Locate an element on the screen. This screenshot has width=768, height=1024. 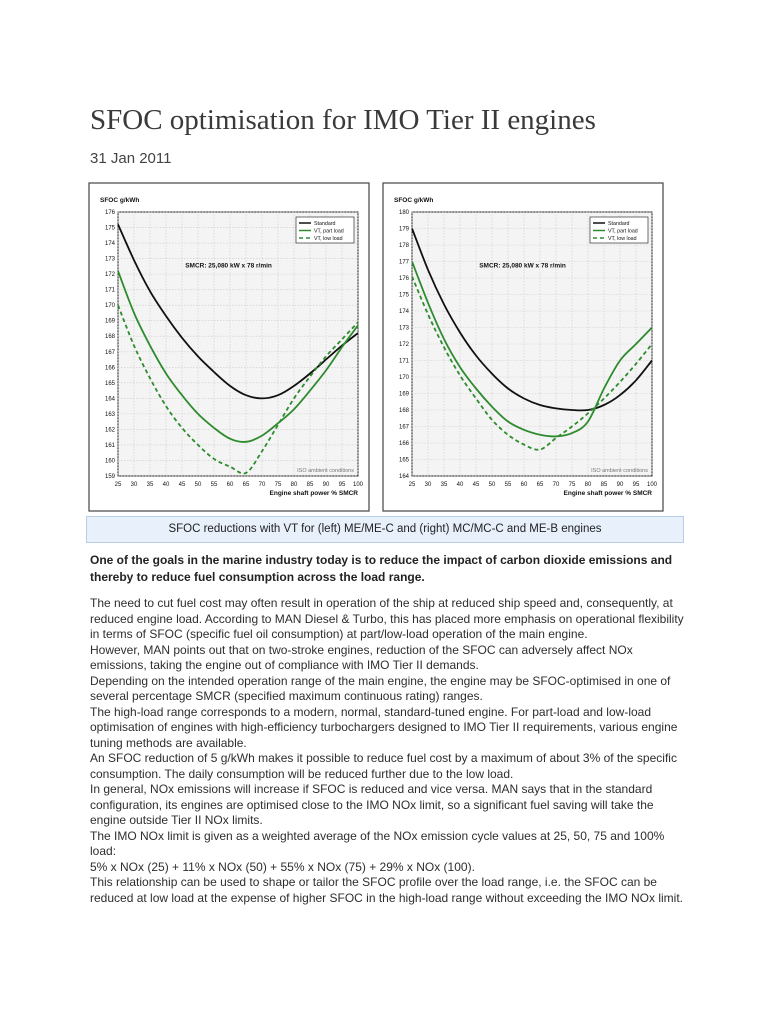
y-tick-label: 160 is located at coordinates (110, 461).